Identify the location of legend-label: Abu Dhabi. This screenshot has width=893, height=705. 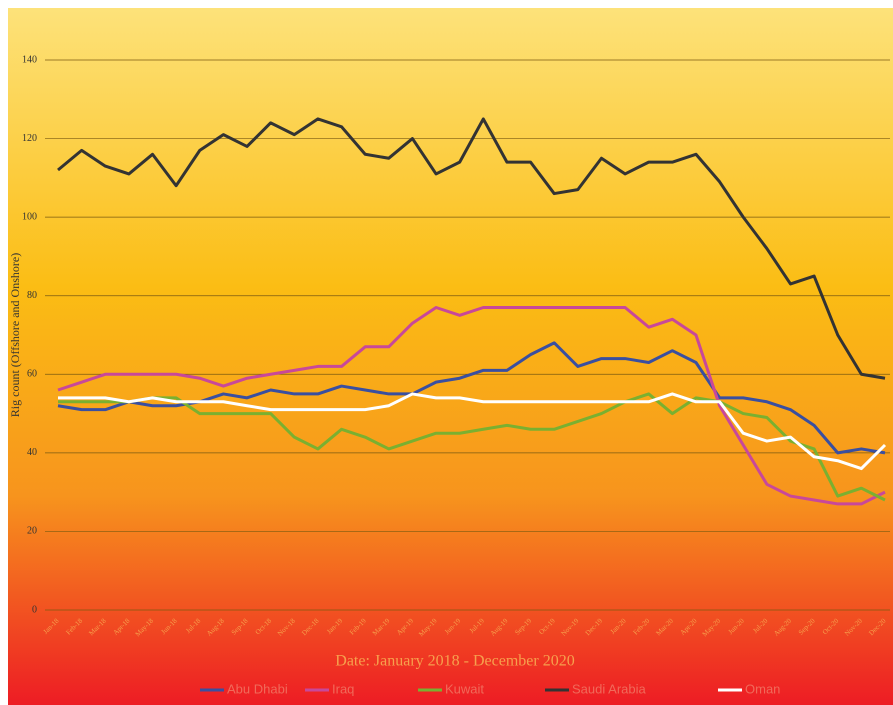
(257, 688).